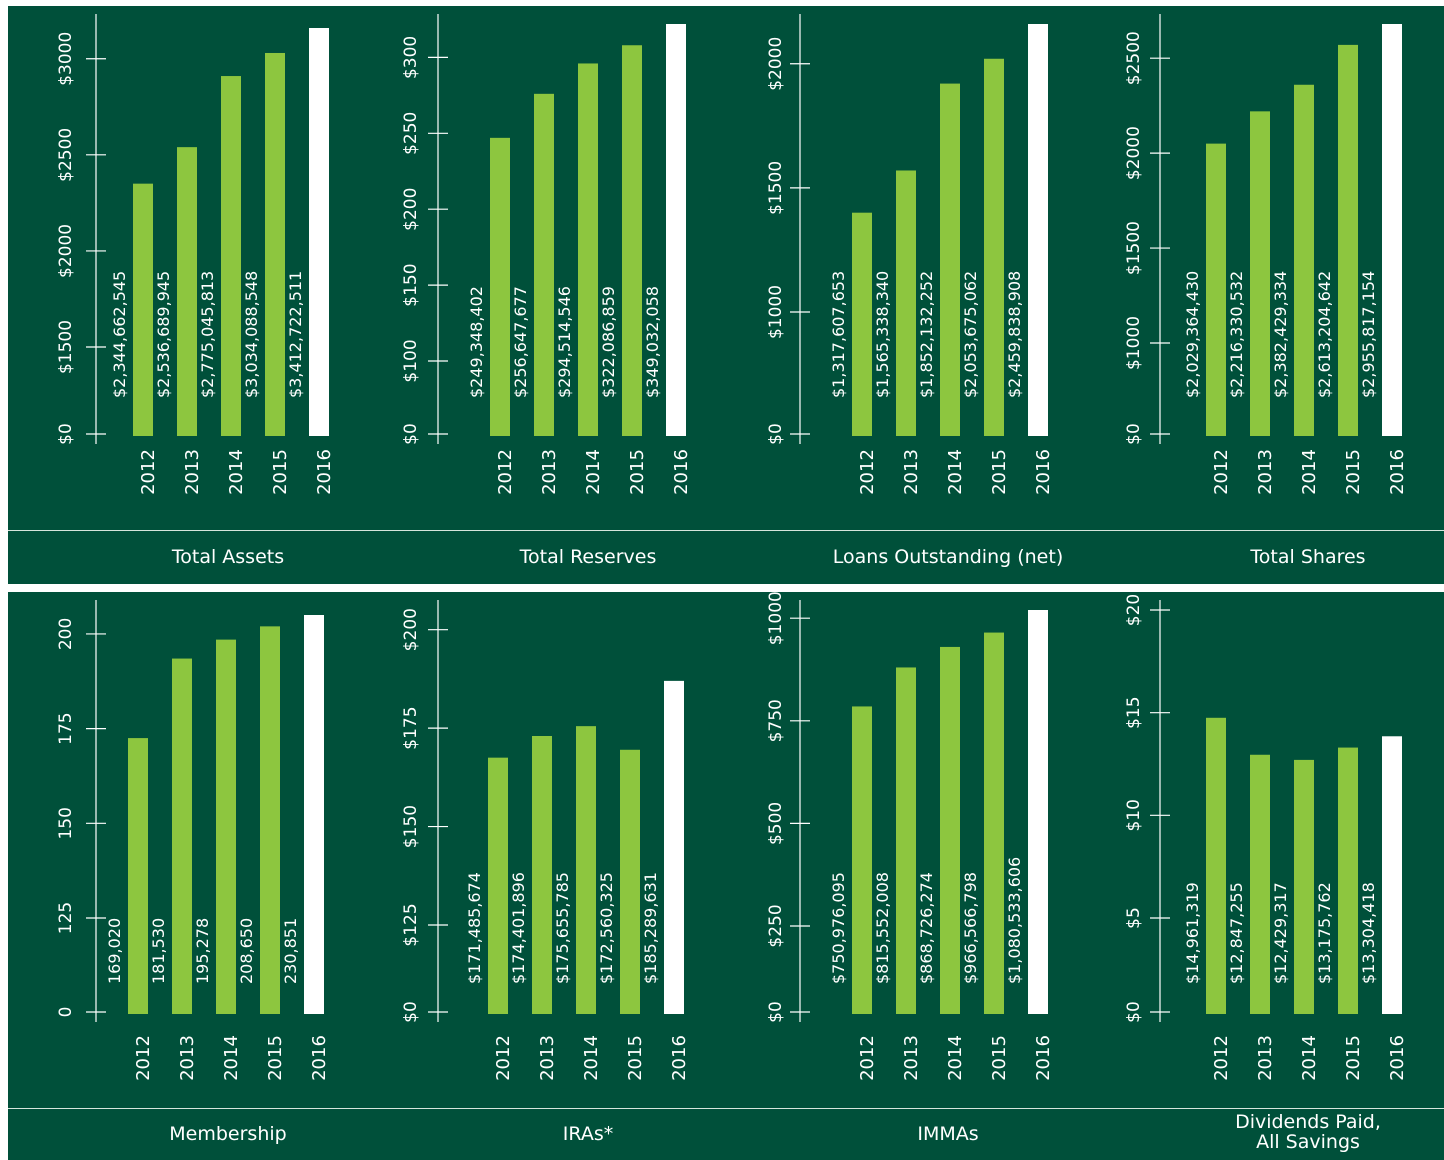  I want to click on bar-value-label: $2,613,204,642, so click(1324, 334).